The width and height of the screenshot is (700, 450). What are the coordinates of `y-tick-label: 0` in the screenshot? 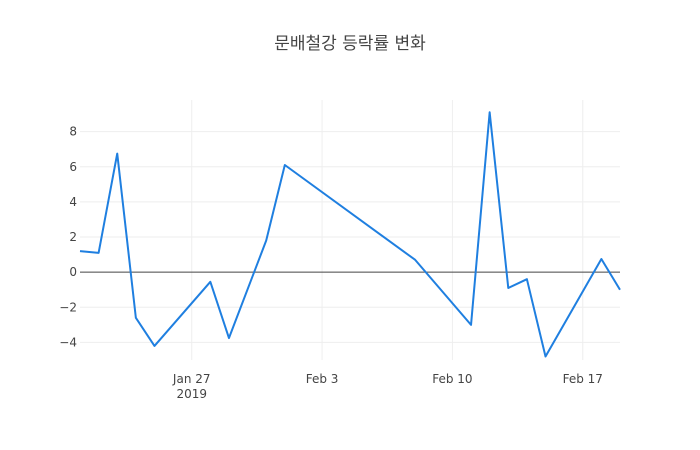 It's located at (73, 272).